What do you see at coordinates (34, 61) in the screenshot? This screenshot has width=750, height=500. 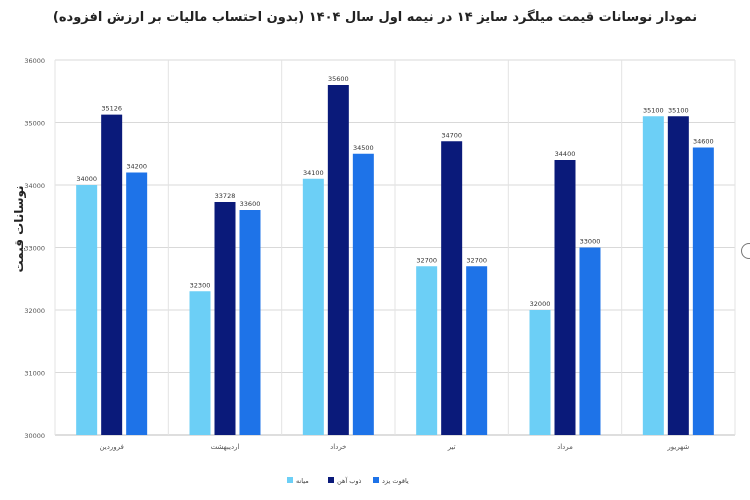 I see `y-tick-label: 36000` at bounding box center [34, 61].